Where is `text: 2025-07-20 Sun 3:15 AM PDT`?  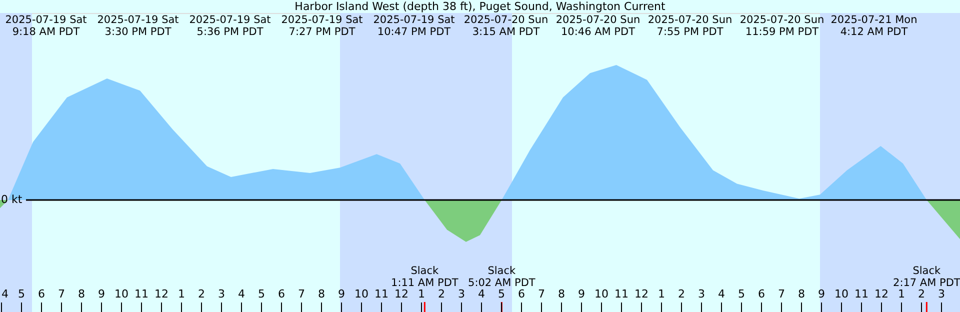 text: 2025-07-20 Sun 3:15 AM PDT is located at coordinates (506, 26).